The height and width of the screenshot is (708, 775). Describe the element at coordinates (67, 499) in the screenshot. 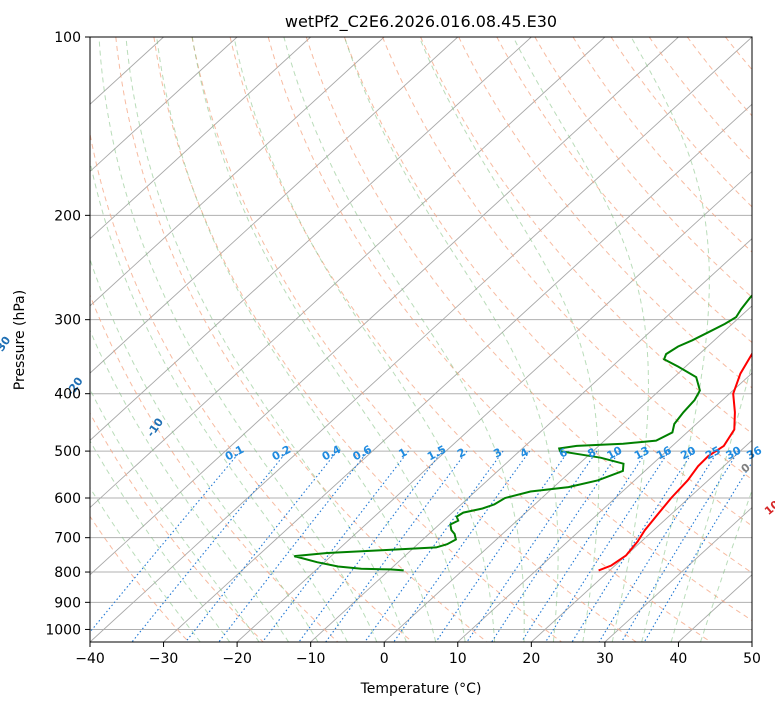

I see `y-tick-label: 600` at that location.